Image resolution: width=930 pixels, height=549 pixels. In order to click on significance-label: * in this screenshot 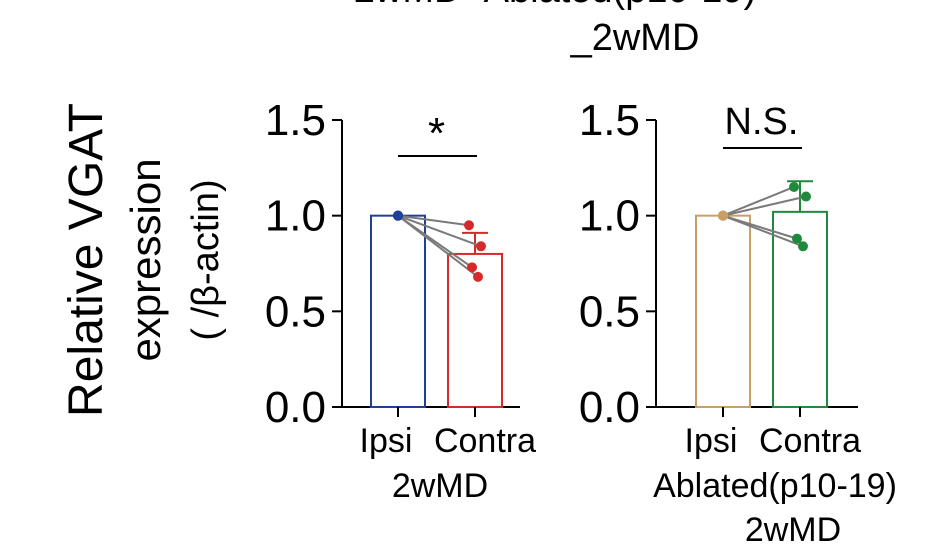, I will do `click(436, 133)`.